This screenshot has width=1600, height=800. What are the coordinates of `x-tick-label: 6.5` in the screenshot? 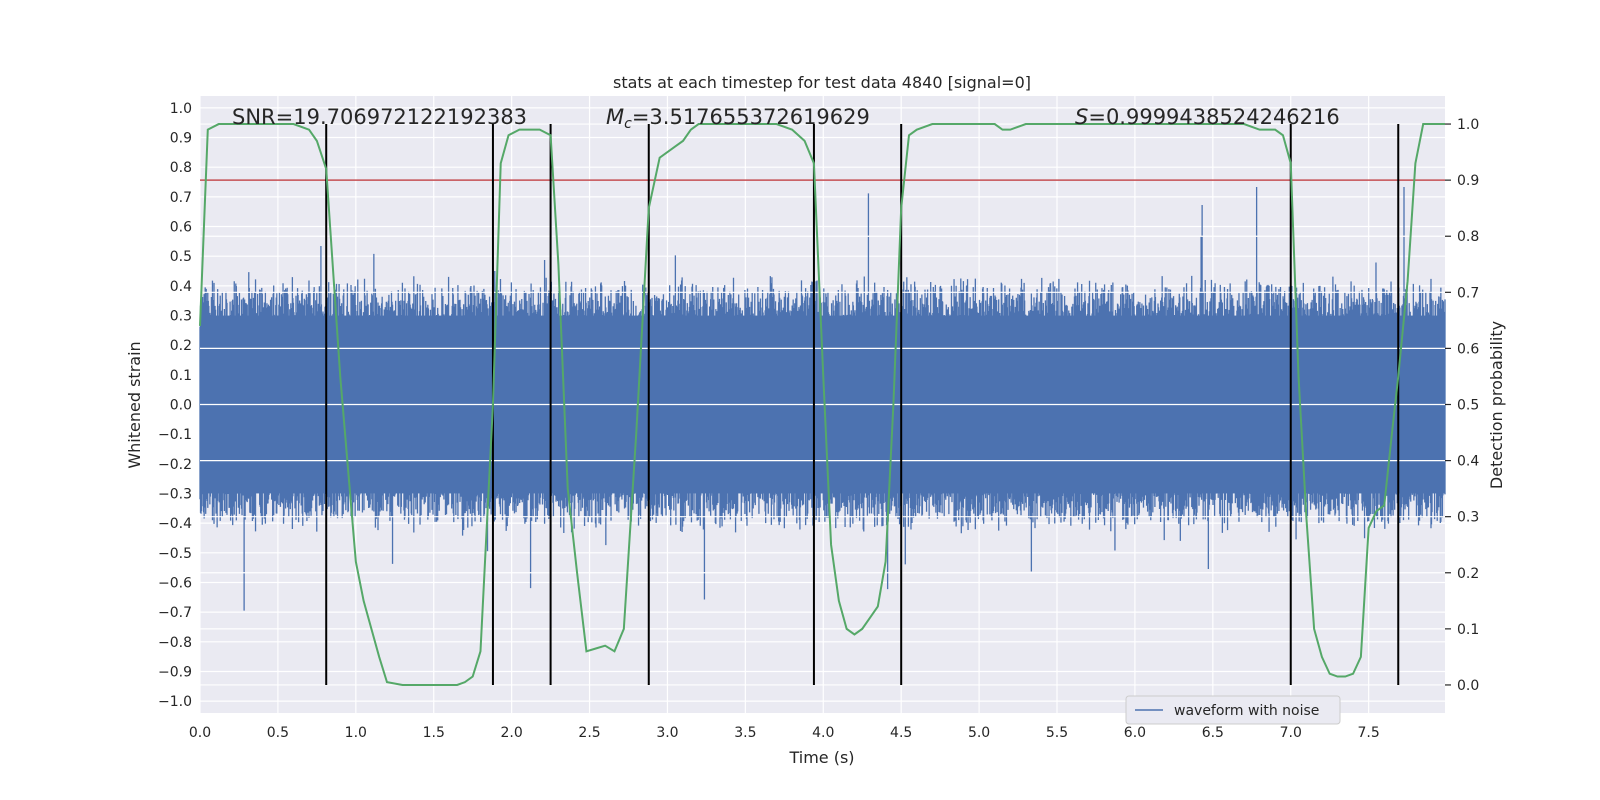 It's located at (1213, 733).